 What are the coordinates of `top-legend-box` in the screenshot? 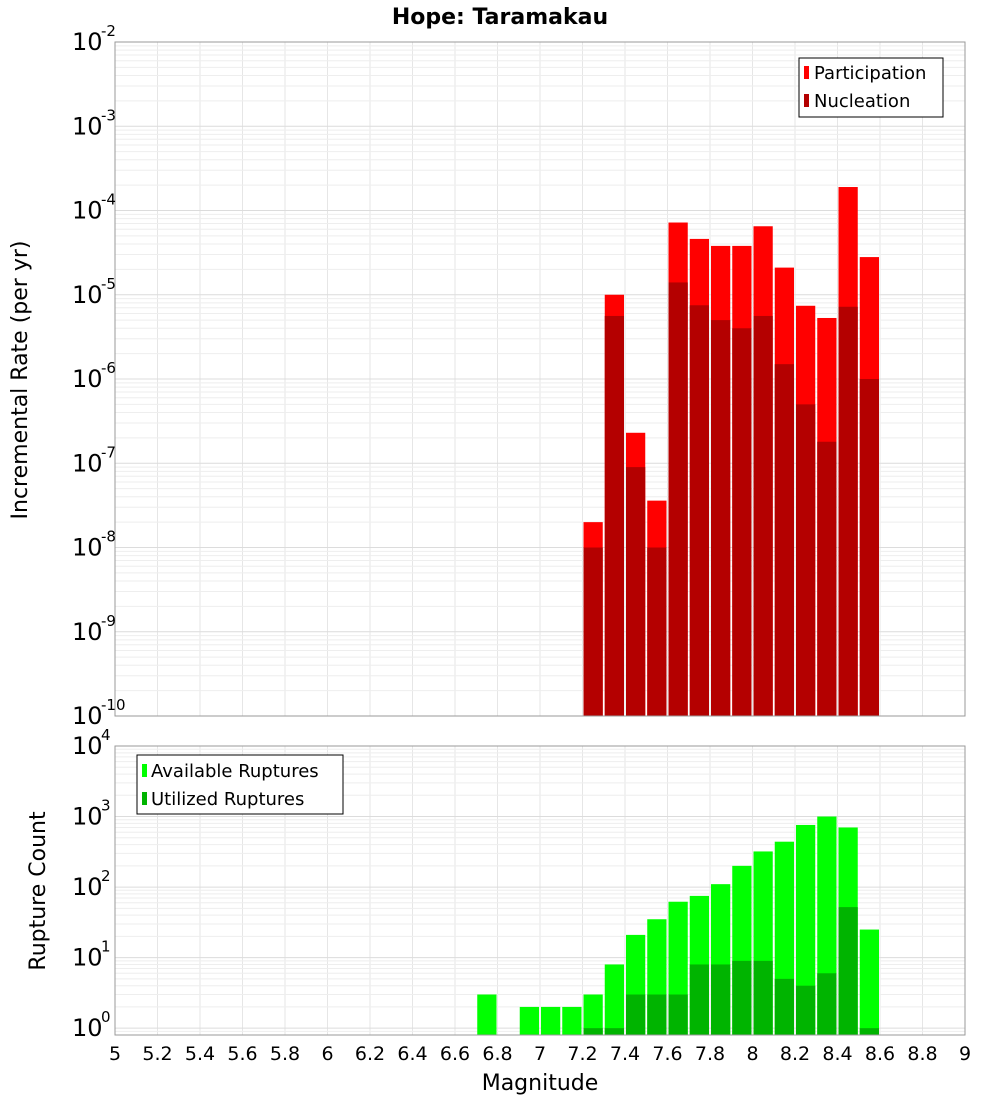 It's located at (871, 87).